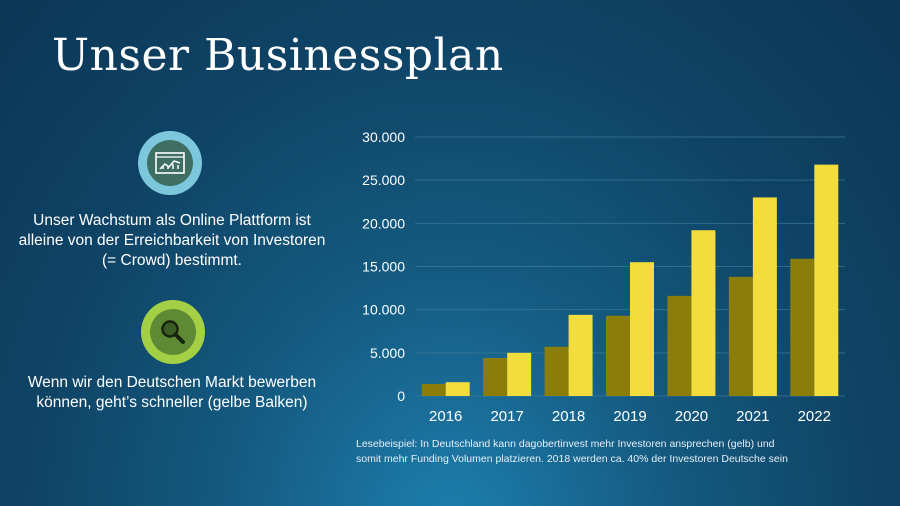 The image size is (900, 506). I want to click on y-tick-label: 25.000, so click(383, 180).